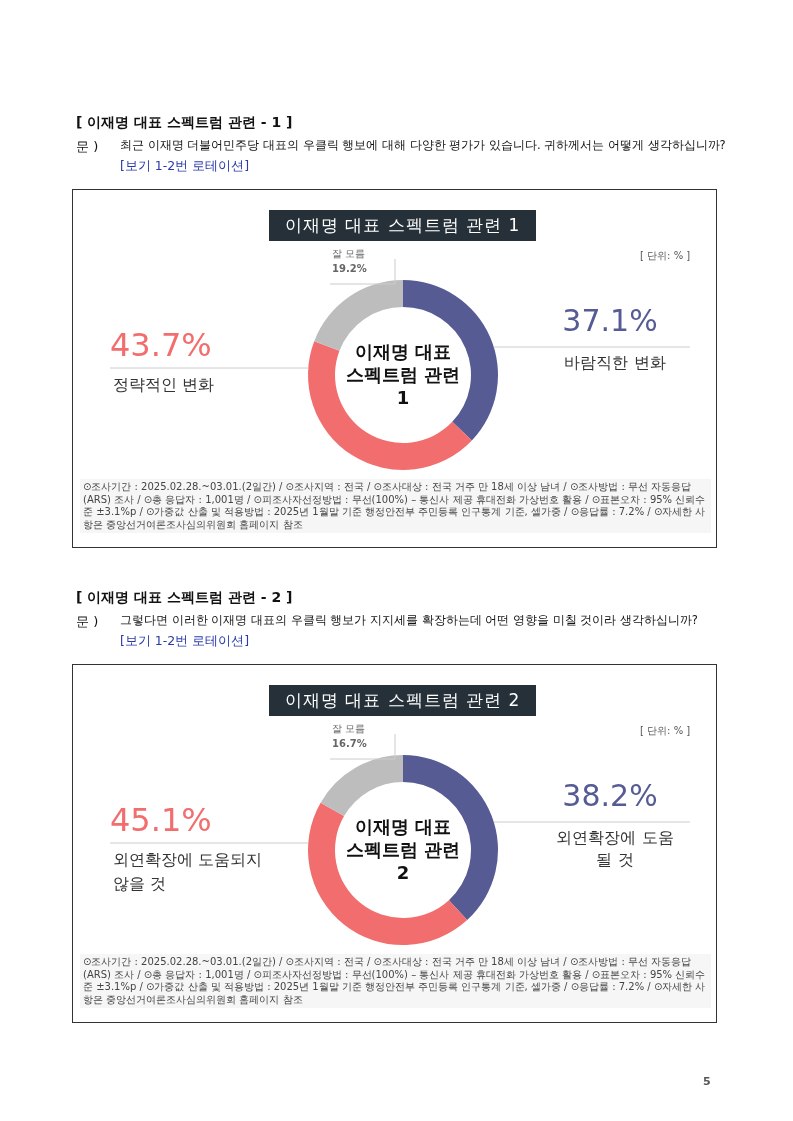 This screenshot has width=793, height=1121. What do you see at coordinates (349, 268) in the screenshot?
I see `data-label: 19.2%` at bounding box center [349, 268].